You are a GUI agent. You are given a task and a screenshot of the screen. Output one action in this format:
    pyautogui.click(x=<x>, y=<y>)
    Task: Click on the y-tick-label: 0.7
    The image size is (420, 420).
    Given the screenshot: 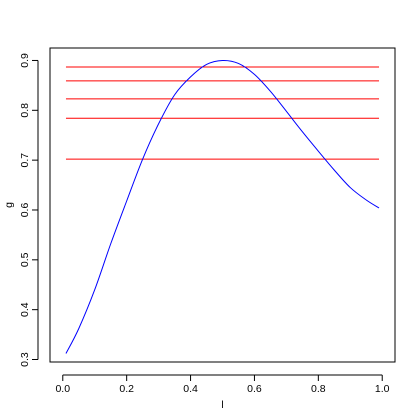 What is the action you would take?
    pyautogui.click(x=25, y=160)
    